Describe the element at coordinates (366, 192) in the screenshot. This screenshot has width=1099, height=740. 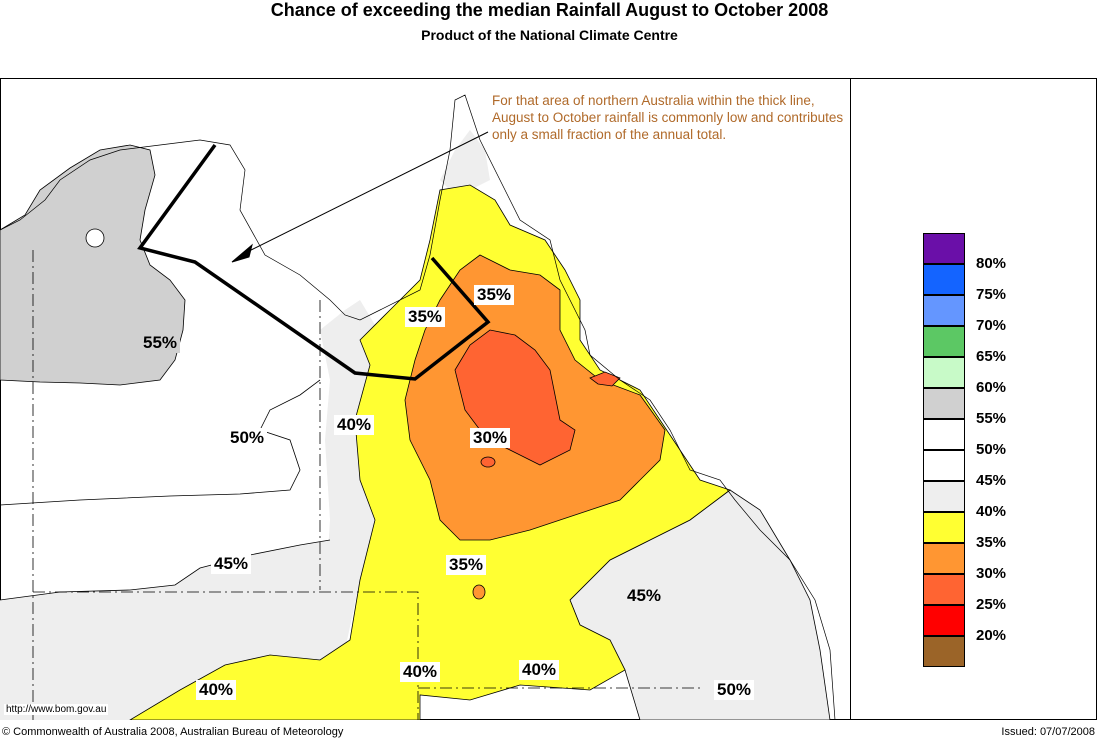
I see `note-arrow-line` at that location.